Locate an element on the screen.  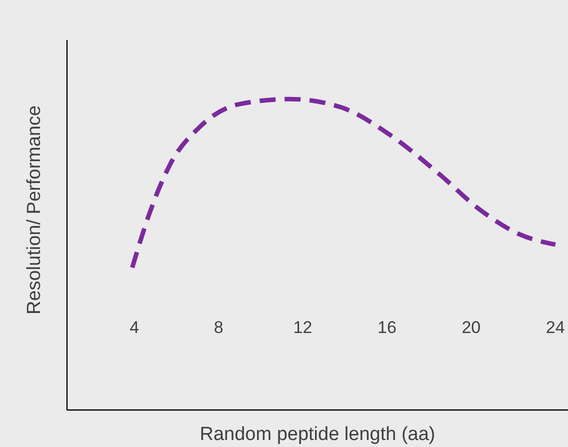
x-tick-label: 24 is located at coordinates (555, 327).